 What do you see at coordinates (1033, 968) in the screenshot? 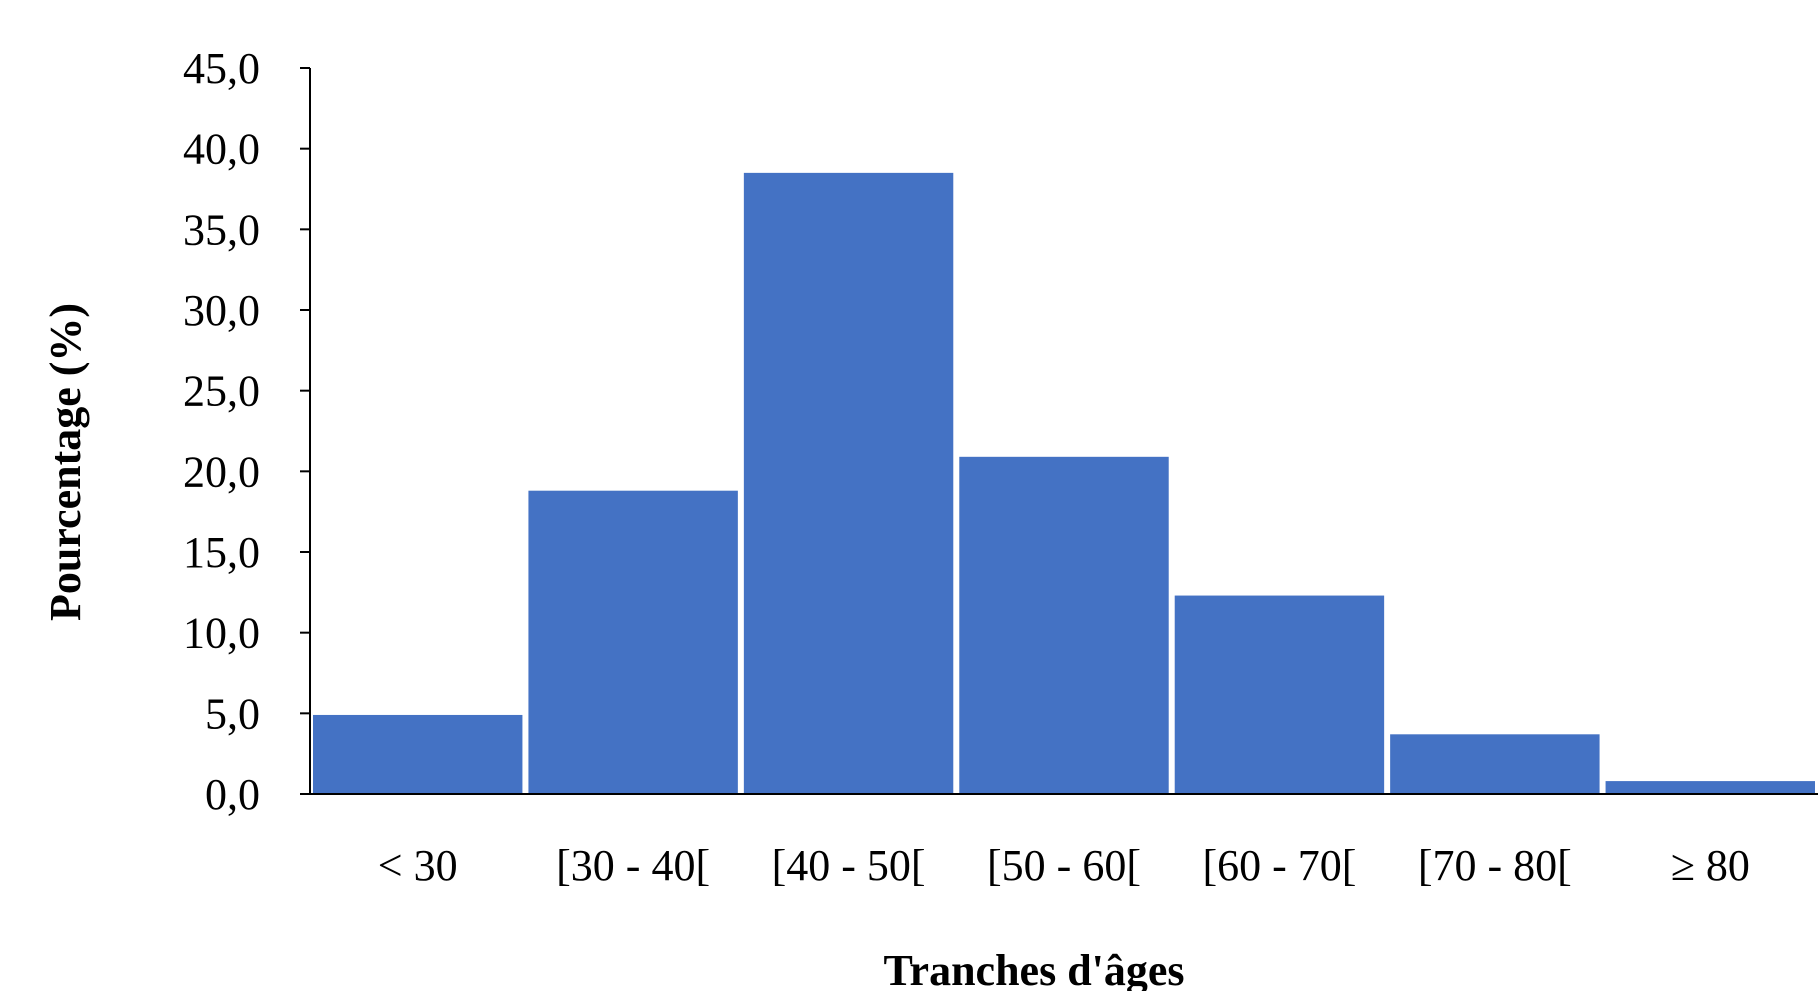
I see `x-axis-title: Tranches d'âges` at bounding box center [1033, 968].